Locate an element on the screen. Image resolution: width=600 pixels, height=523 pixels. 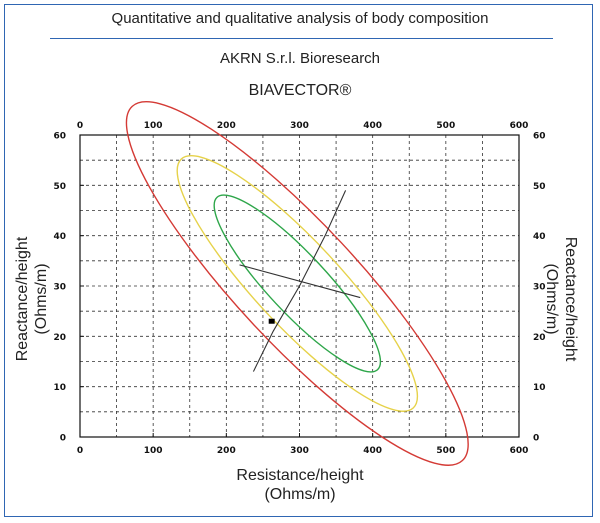
y-axis-label-left-line-2: (Ohms/m) is located at coordinates (41, 299).